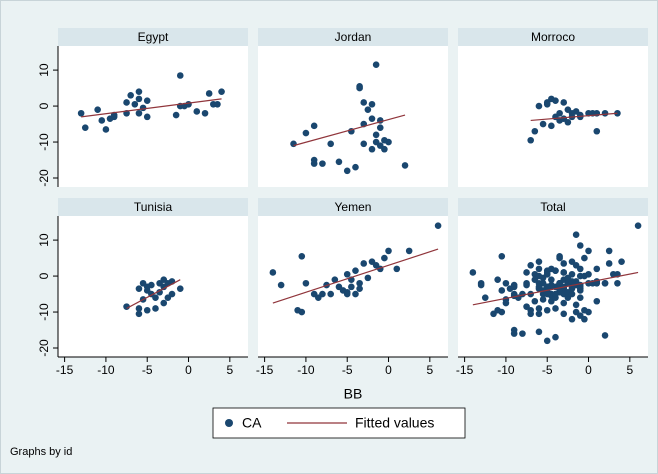  What do you see at coordinates (429, 370) in the screenshot?
I see `x-tick-label: 5` at bounding box center [429, 370].